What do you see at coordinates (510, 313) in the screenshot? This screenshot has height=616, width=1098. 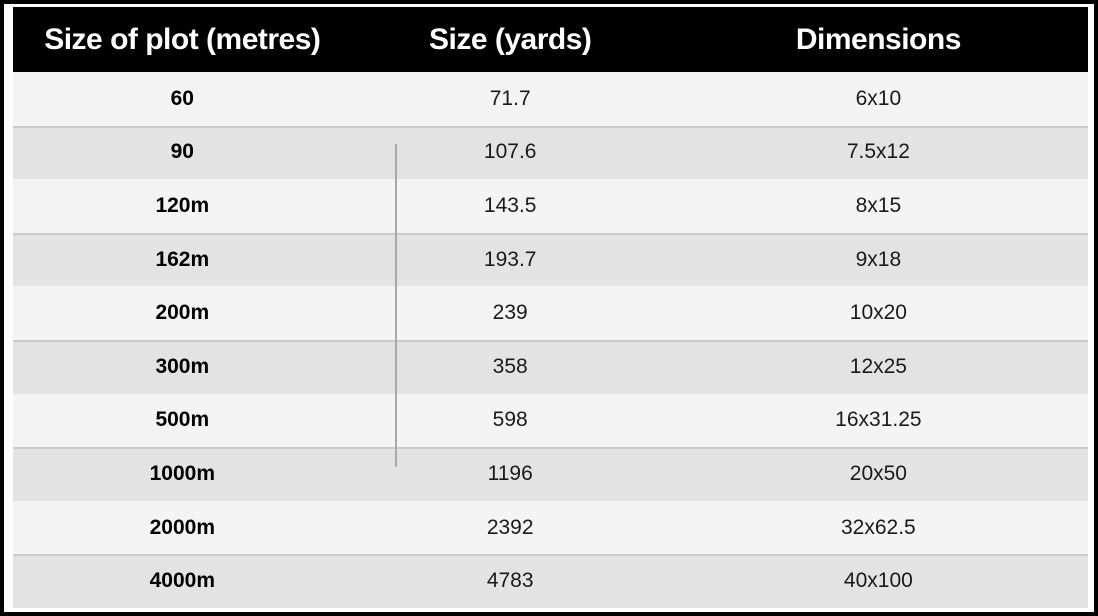 I see `cell-size-yards: 239` at bounding box center [510, 313].